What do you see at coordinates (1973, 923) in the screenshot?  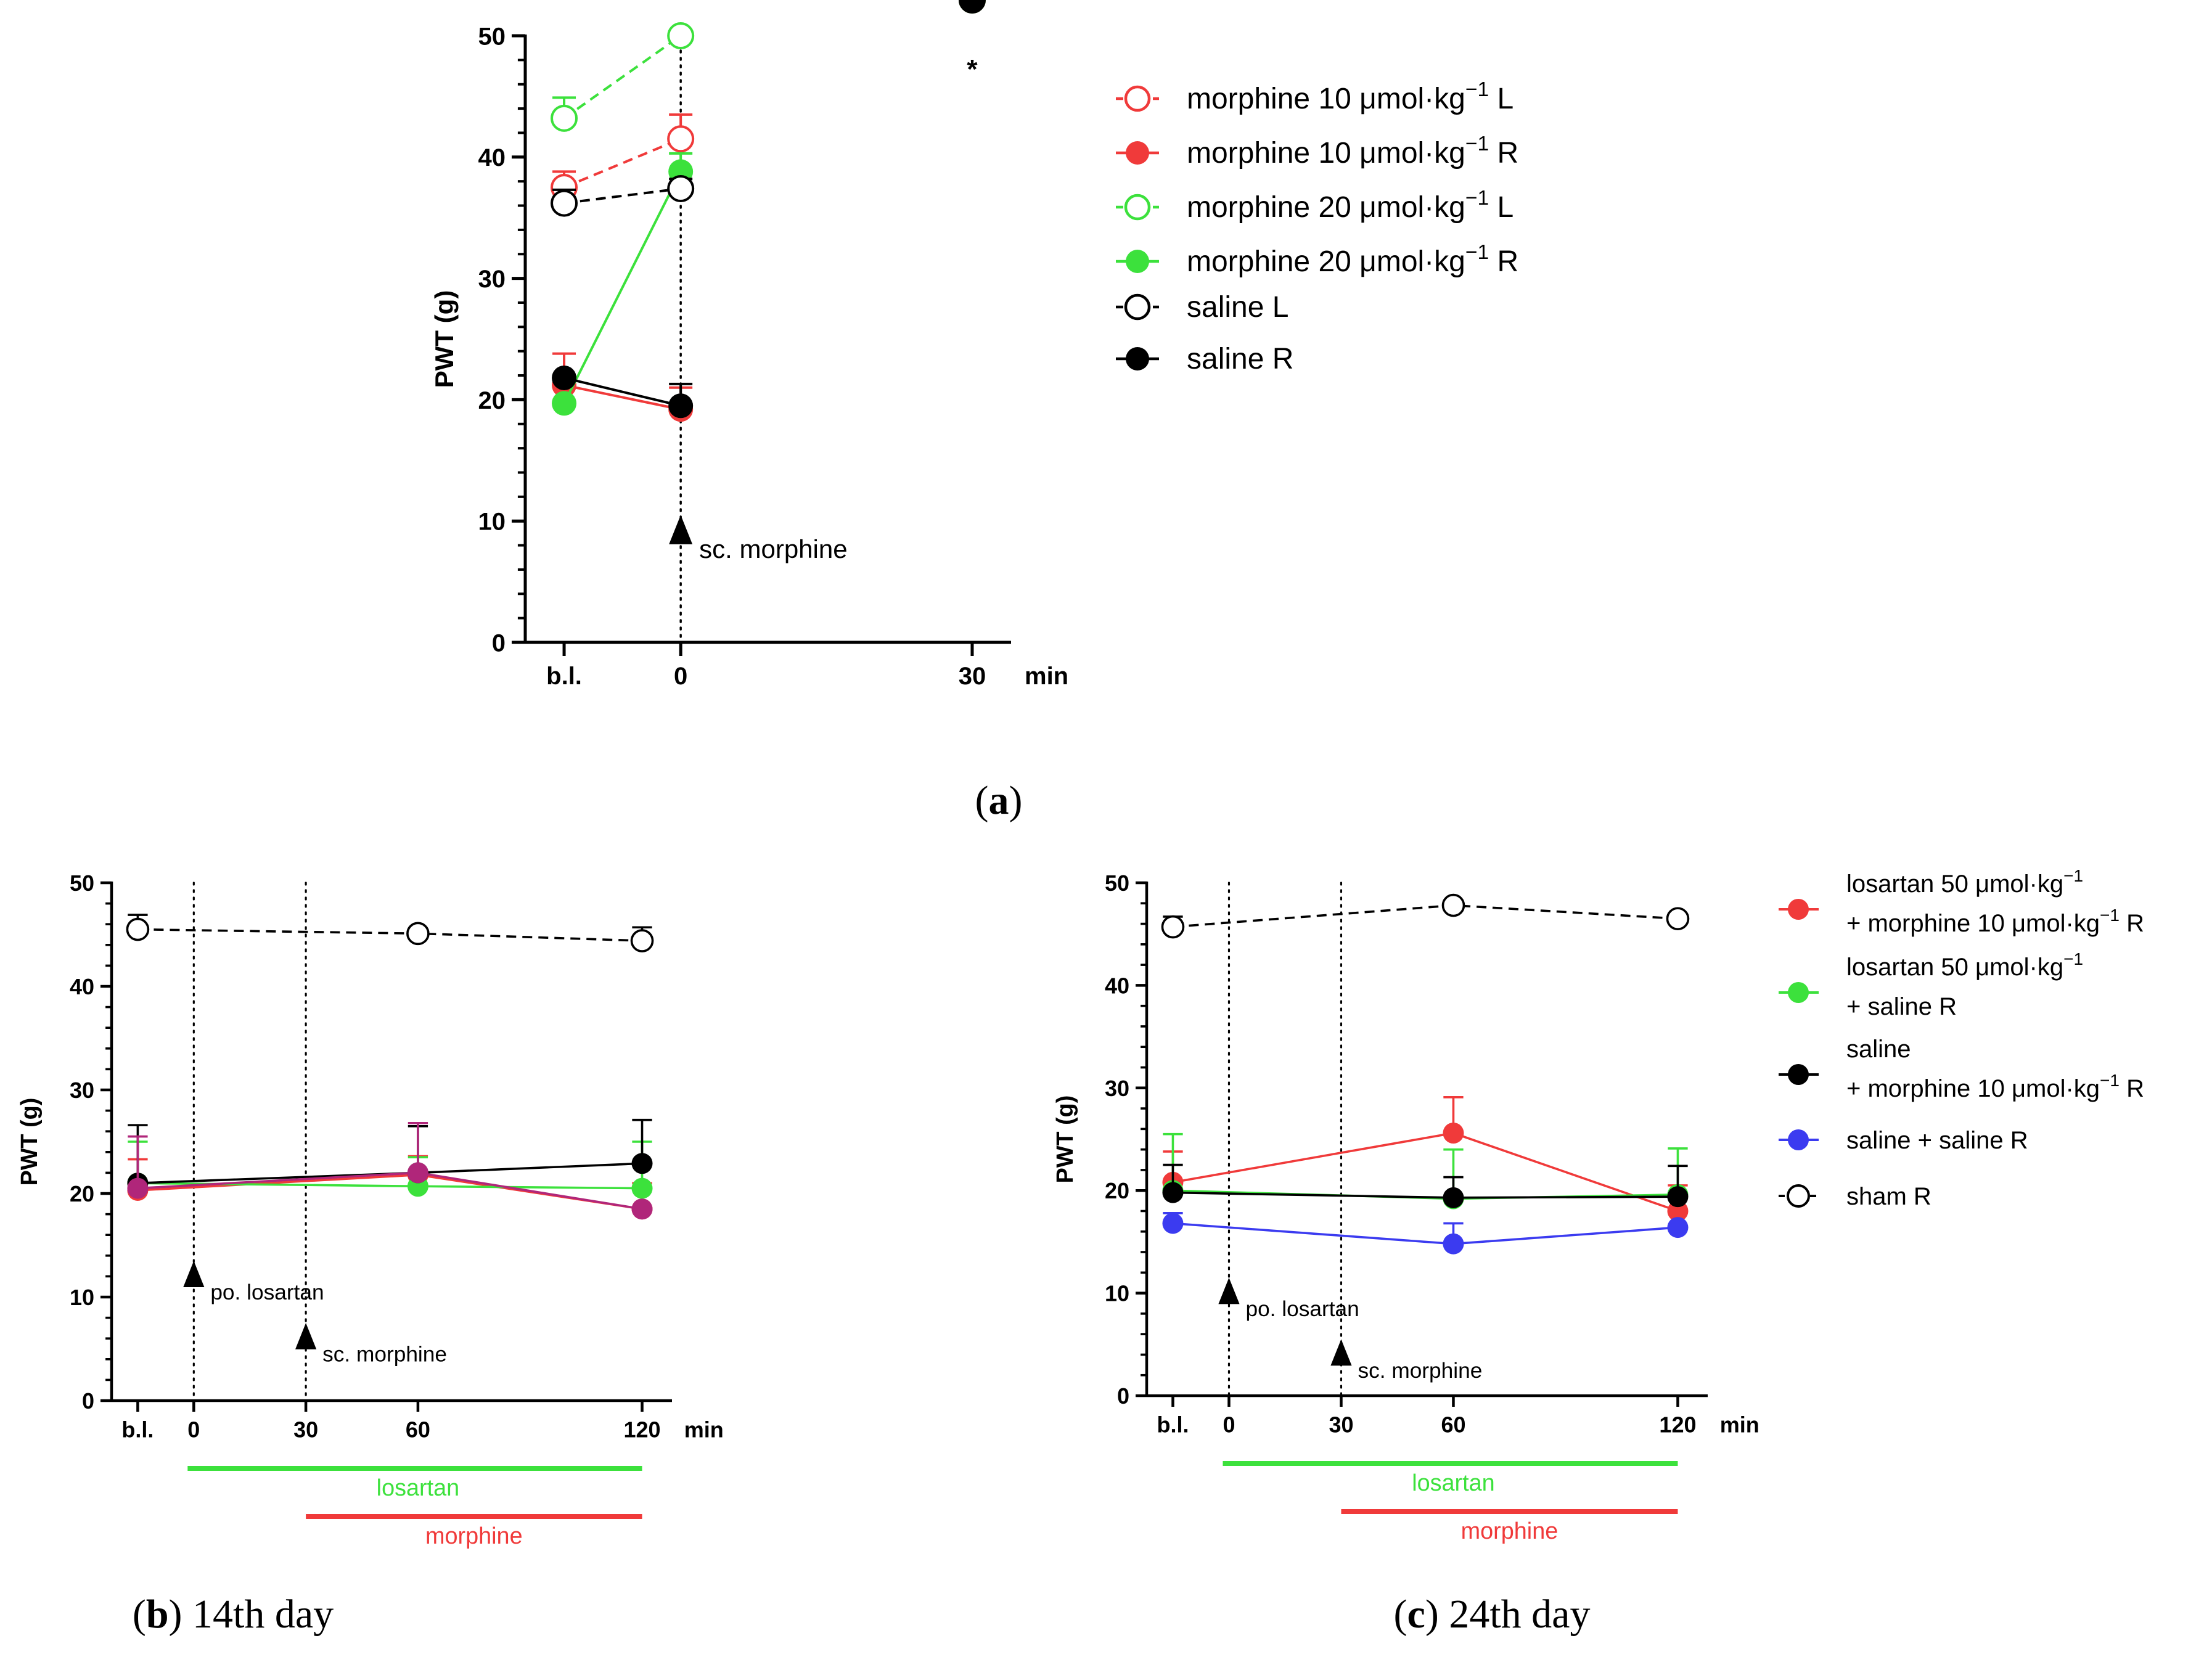 I see `legend-c-label-0-1-main: + morphine 10 μmol·kg` at bounding box center [1973, 923].